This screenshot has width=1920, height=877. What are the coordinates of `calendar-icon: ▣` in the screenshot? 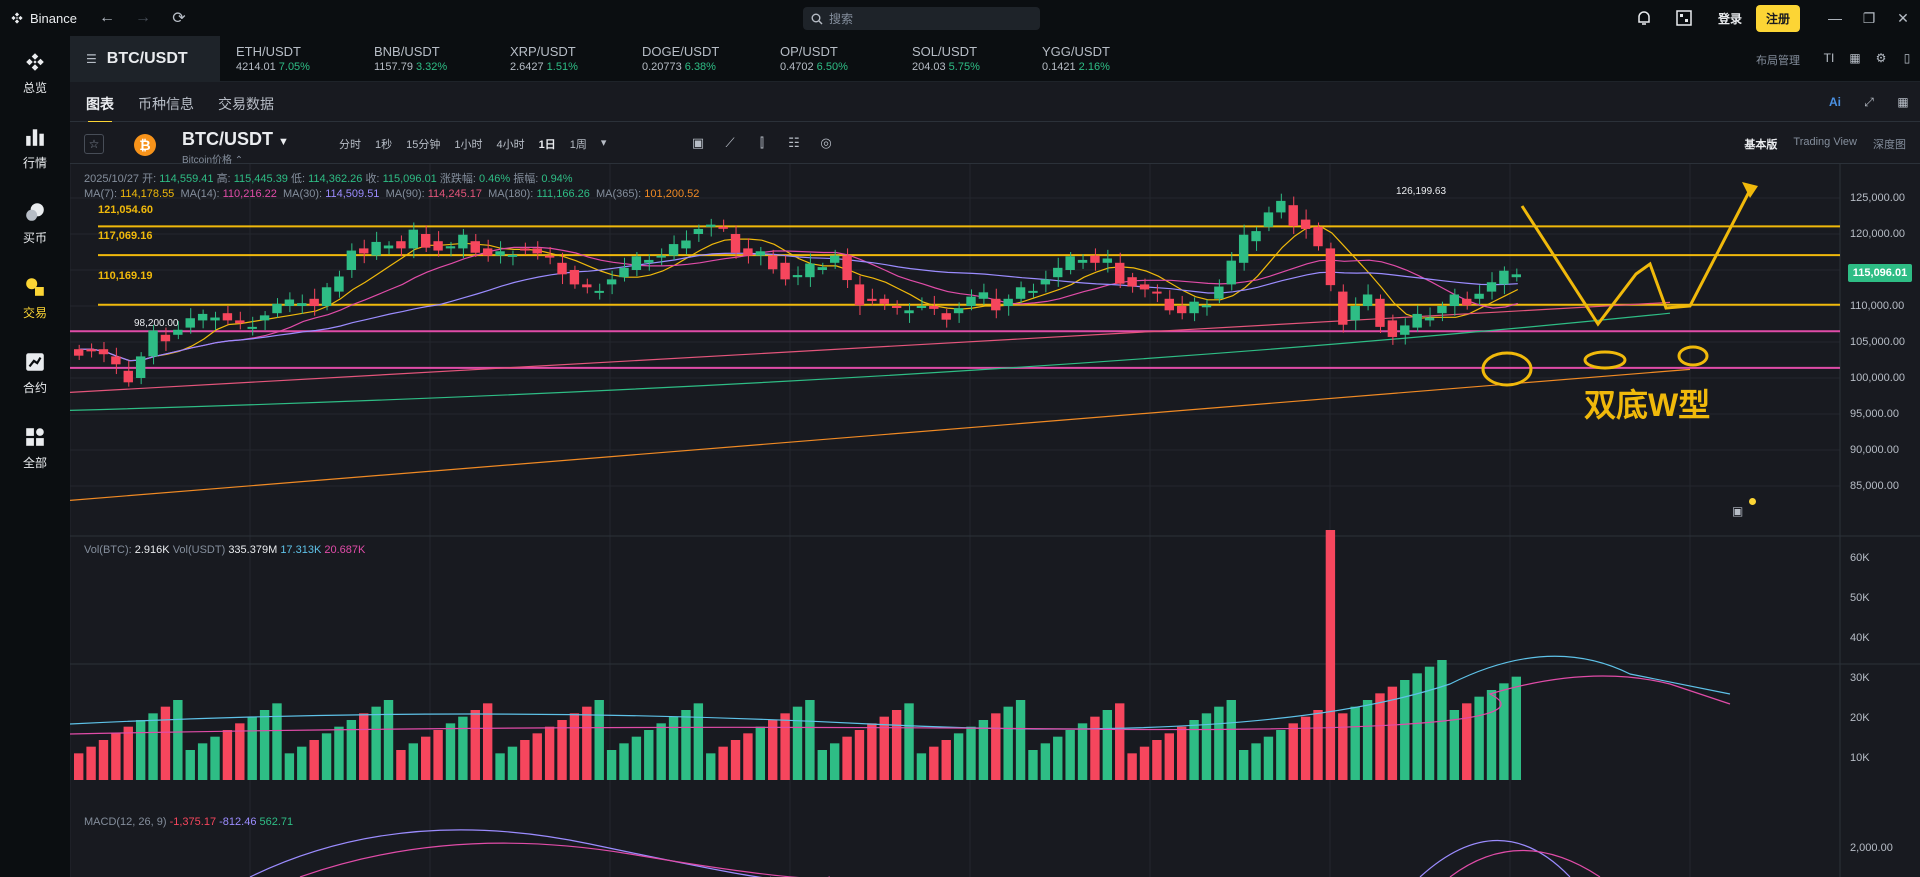 It's located at (698, 142).